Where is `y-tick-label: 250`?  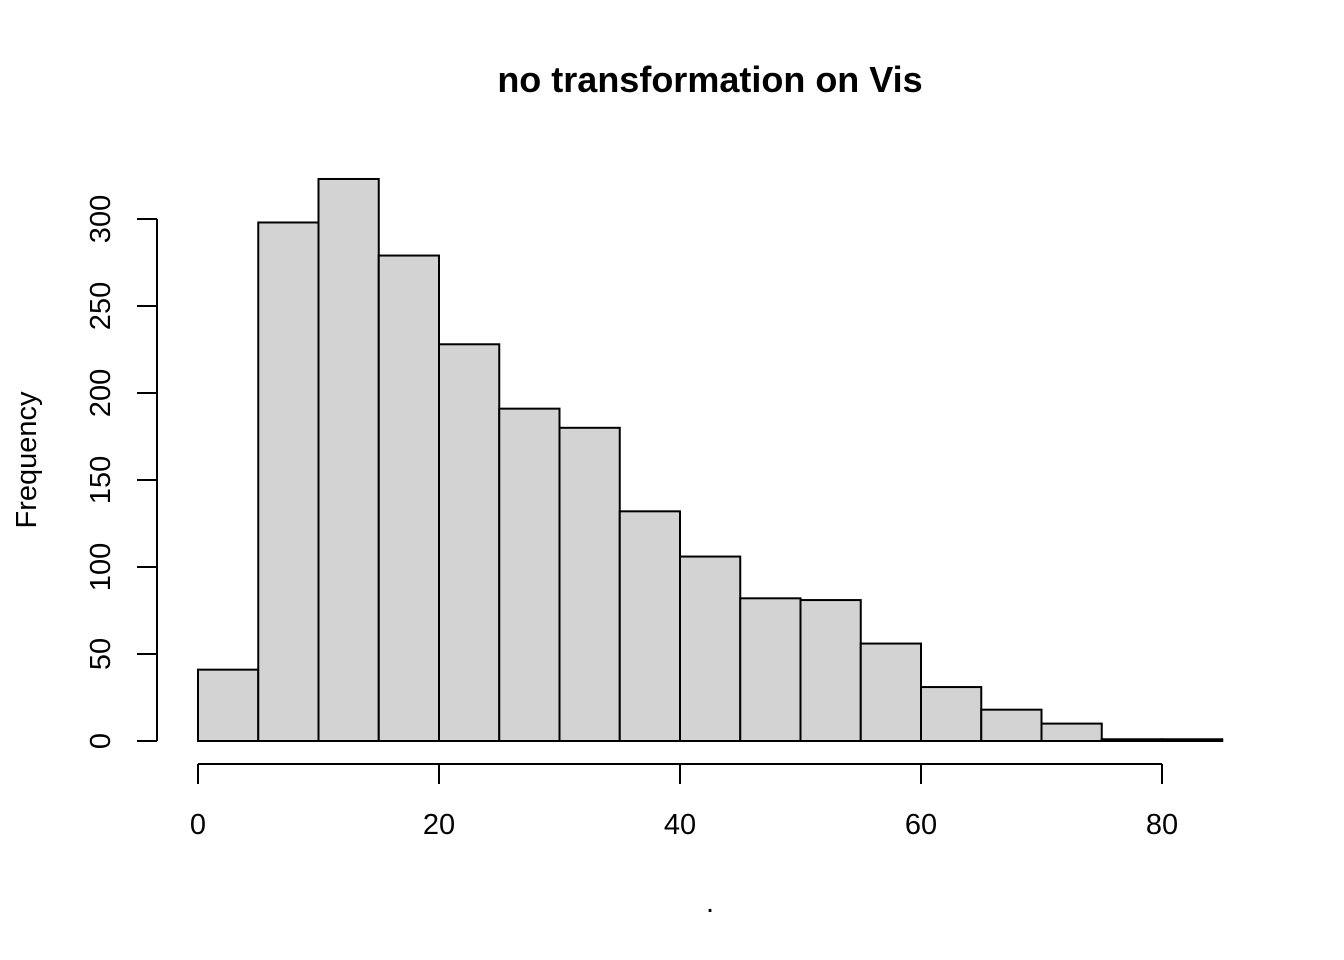
y-tick-label: 250 is located at coordinates (101, 306).